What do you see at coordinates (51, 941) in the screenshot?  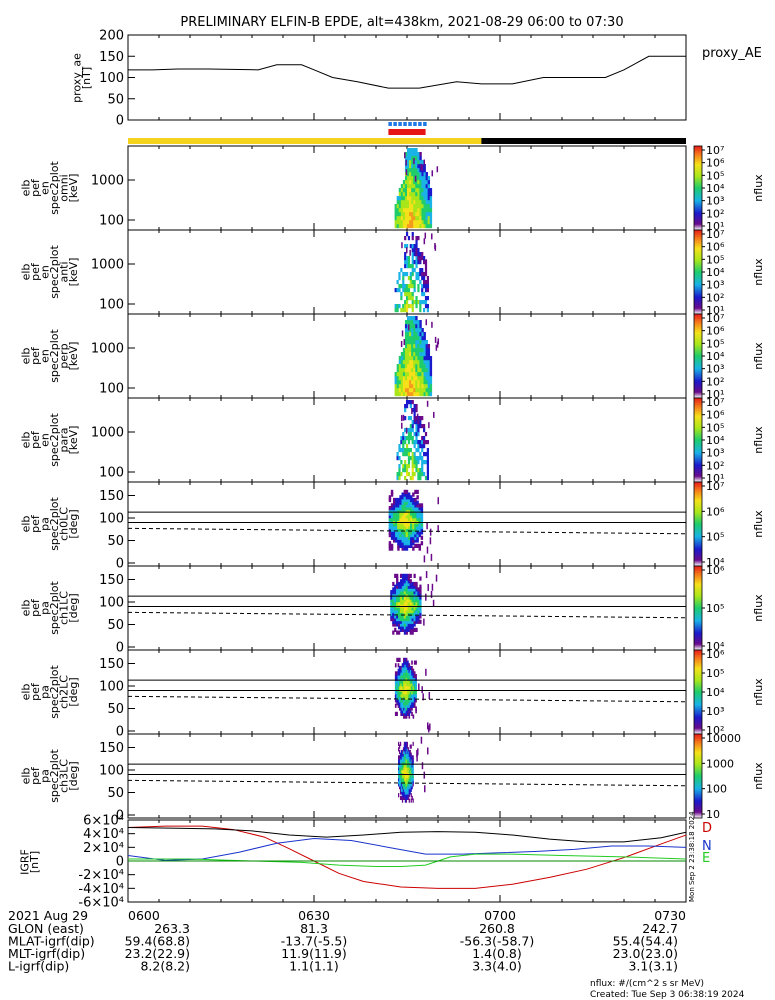 I see `footer-row-label: MLAT-igrf(dip)` at bounding box center [51, 941].